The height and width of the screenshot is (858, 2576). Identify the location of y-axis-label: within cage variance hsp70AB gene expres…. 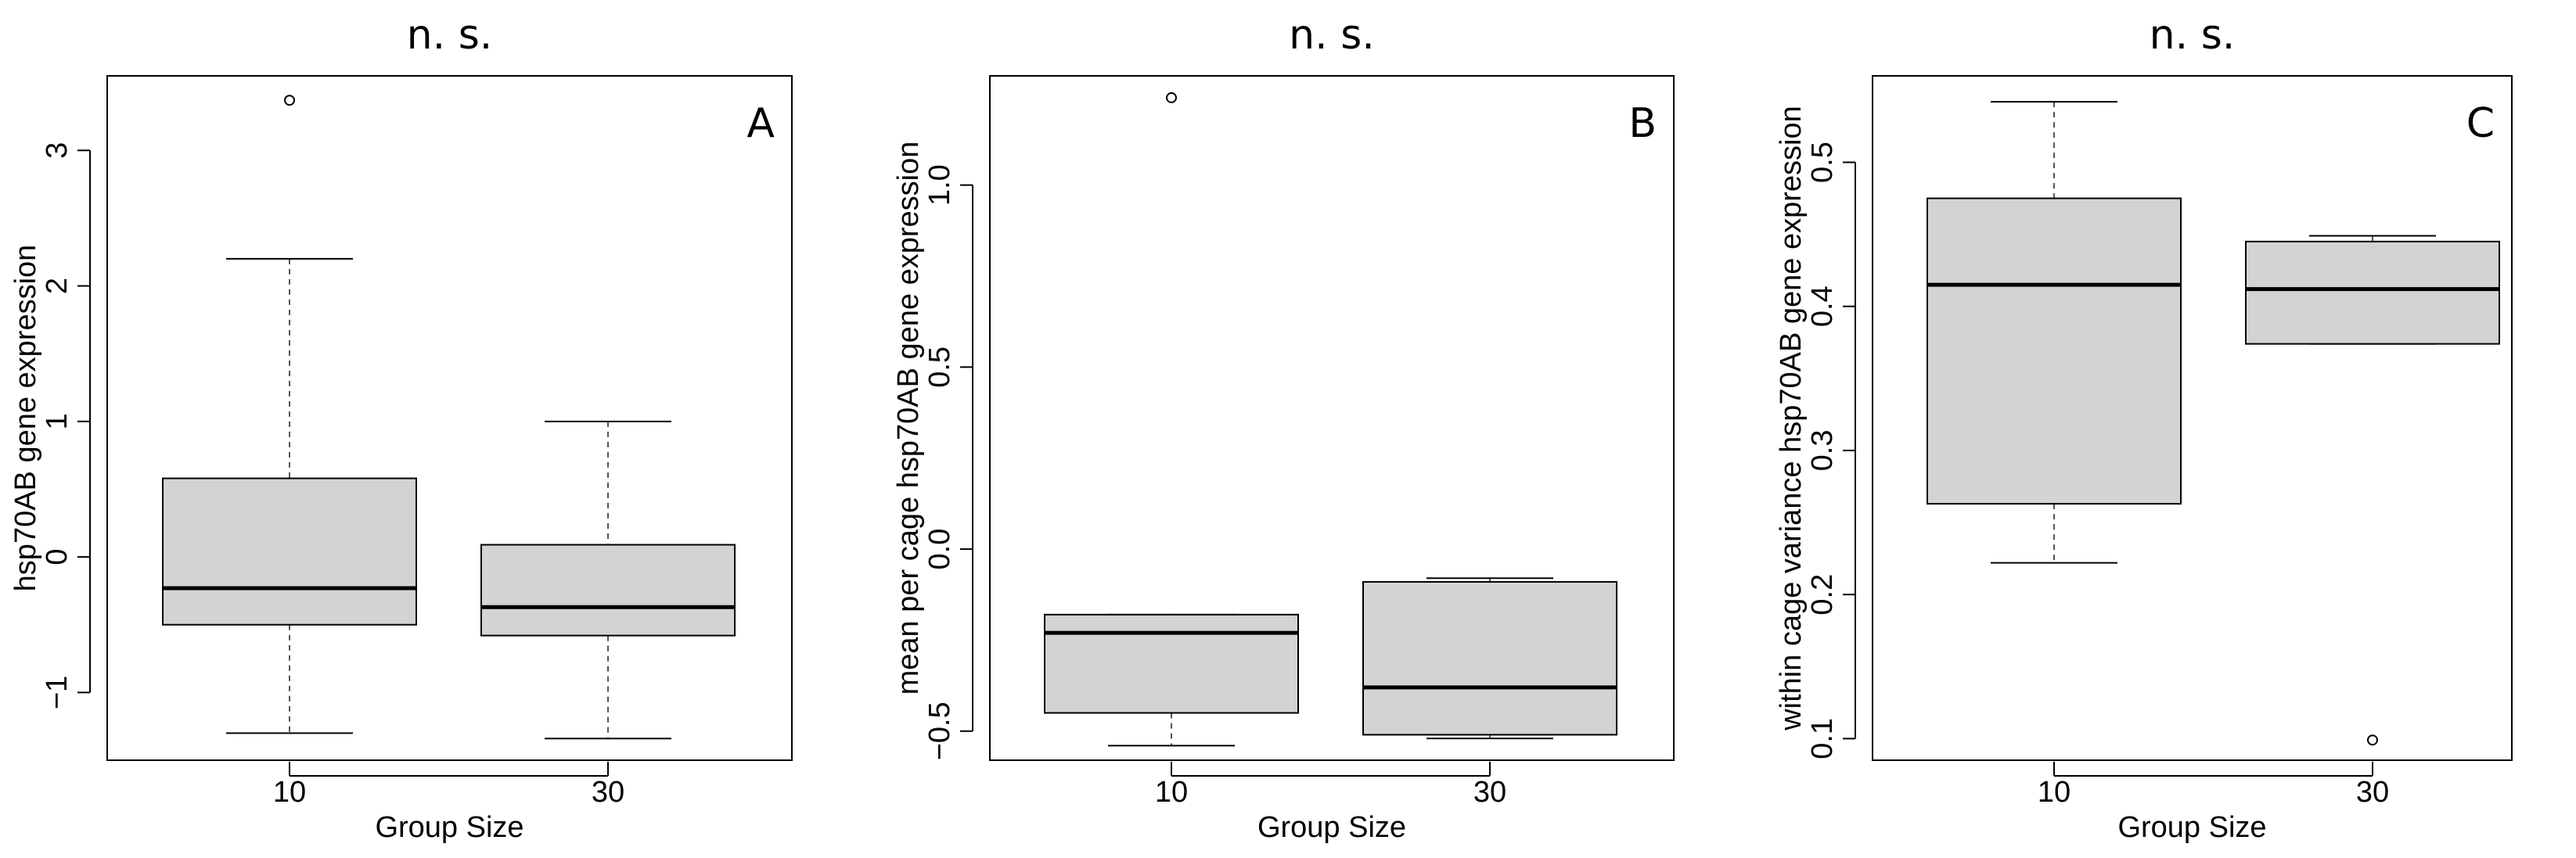
(1792, 418).